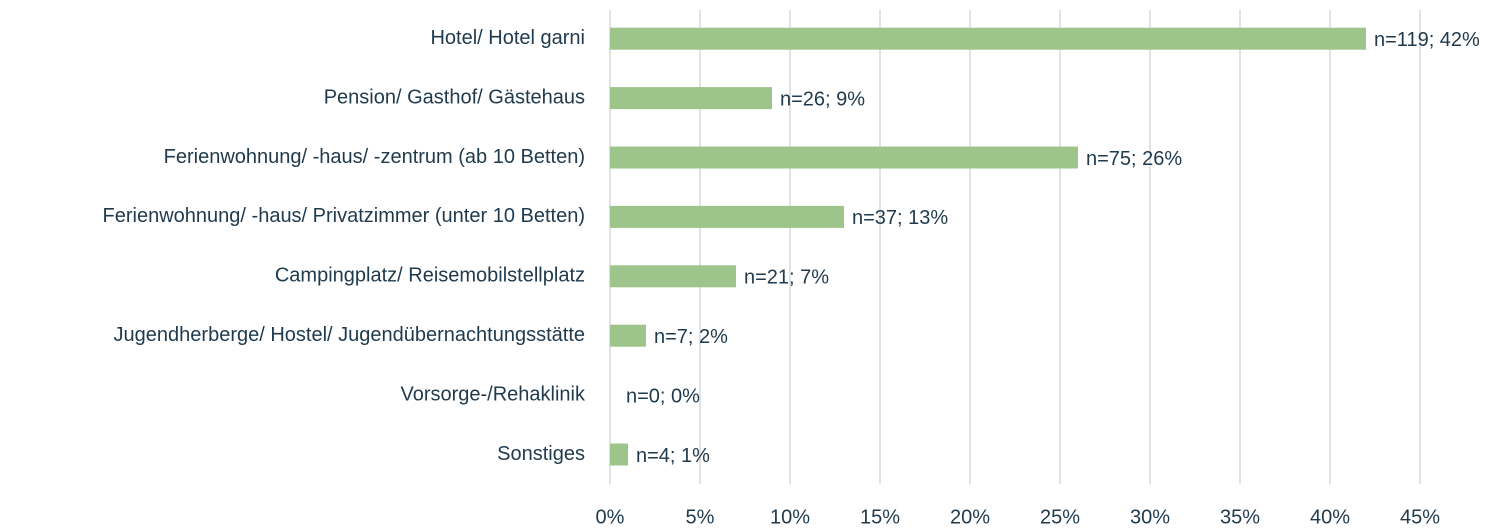 This screenshot has height=530, width=1505. I want to click on x-tick-label: 20%, so click(970, 517).